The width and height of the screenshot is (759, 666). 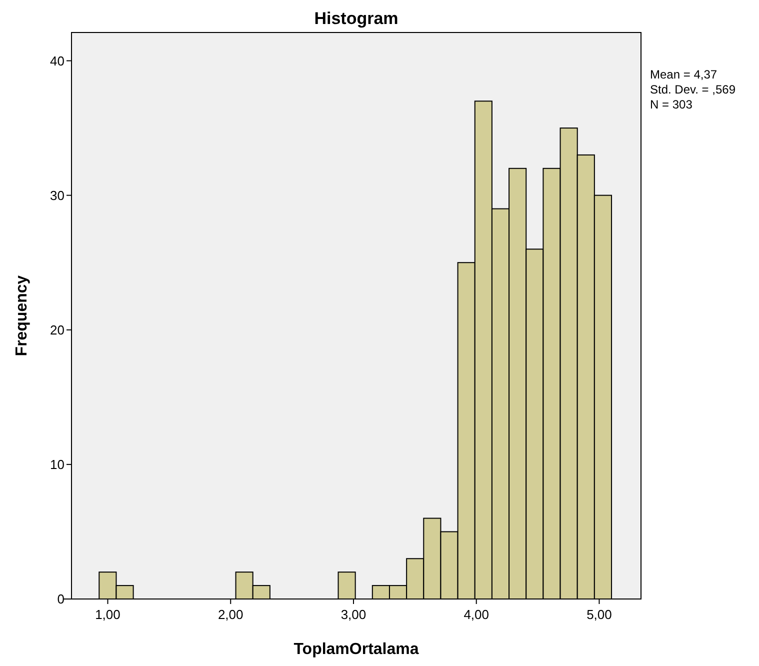 What do you see at coordinates (22, 315) in the screenshot?
I see `y-axis-title: Frequency` at bounding box center [22, 315].